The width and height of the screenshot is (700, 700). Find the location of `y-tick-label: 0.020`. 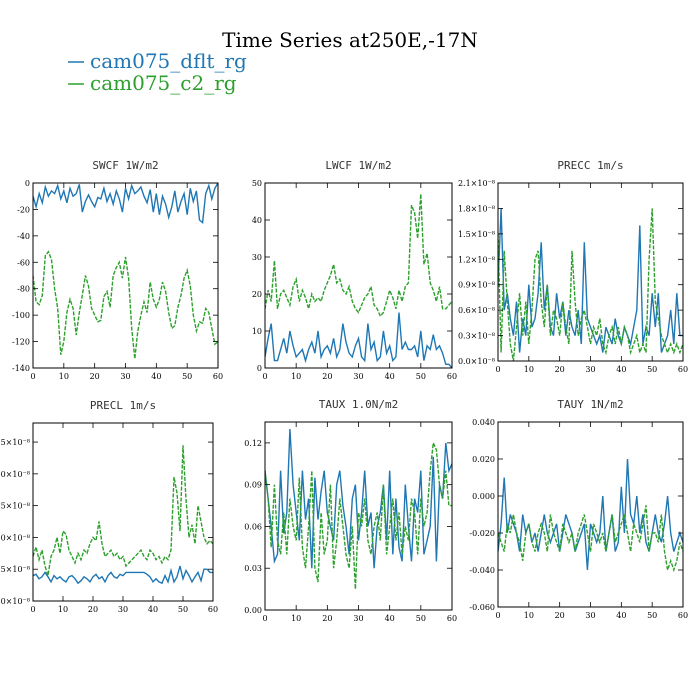

y-tick-label: 0.020 is located at coordinates (483, 459).